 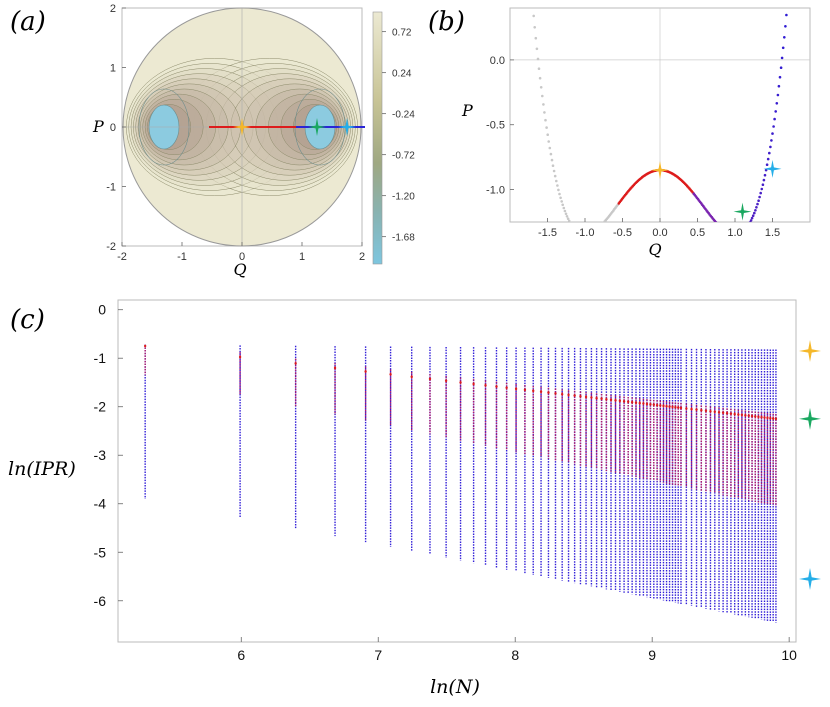 What do you see at coordinates (27, 320) in the screenshot?
I see `panel-c-label: (c)` at bounding box center [27, 320].